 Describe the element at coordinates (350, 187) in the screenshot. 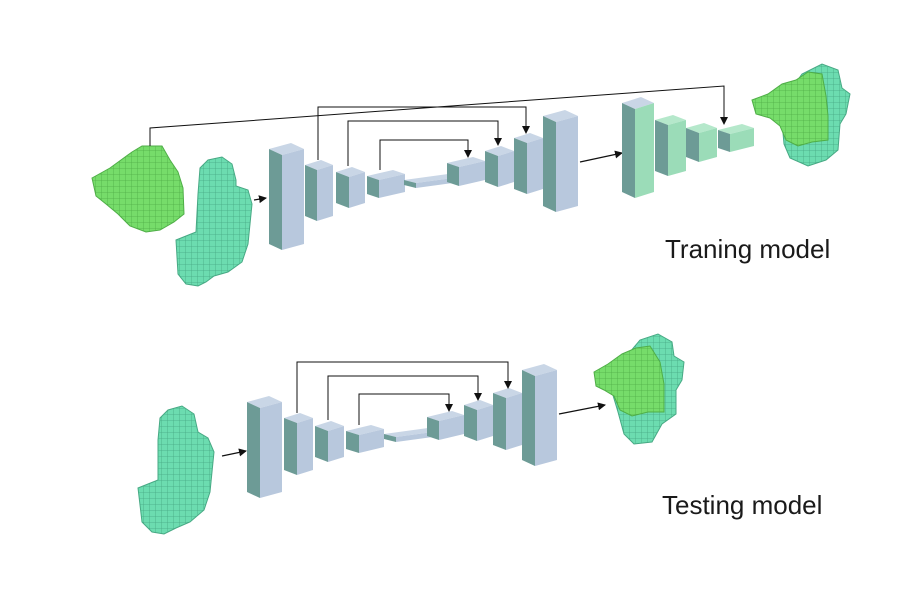

I see `training-block-e3` at that location.